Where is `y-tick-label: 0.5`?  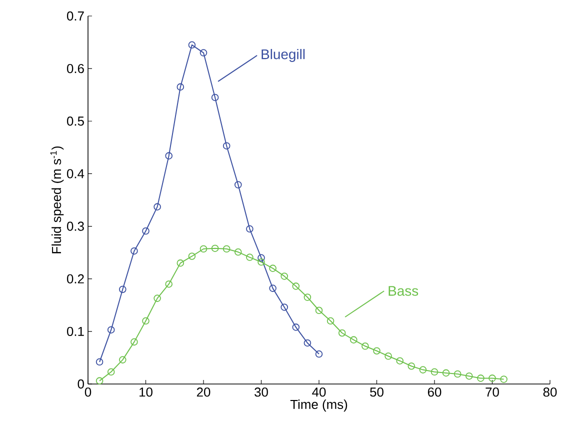
y-tick-label: 0.5 is located at coordinates (75, 121).